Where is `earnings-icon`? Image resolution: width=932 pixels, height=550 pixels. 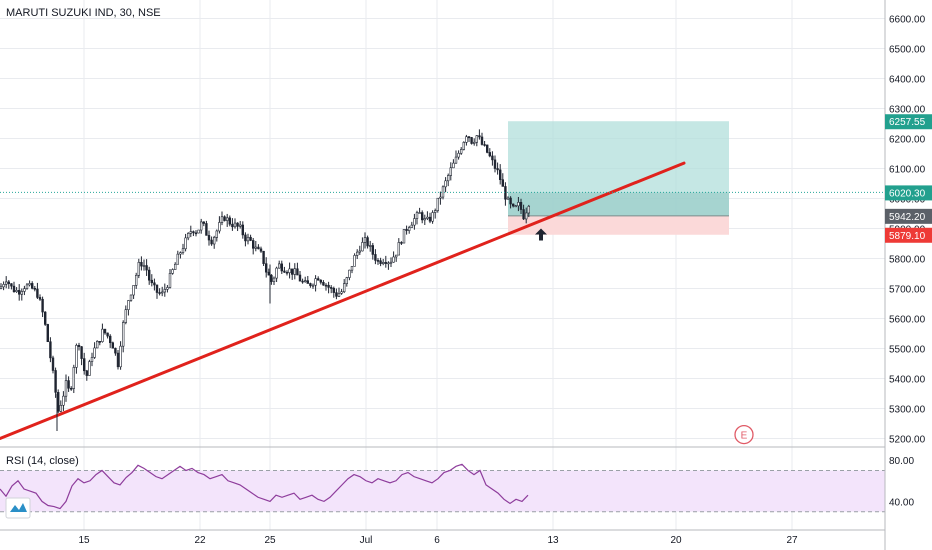 earnings-icon is located at coordinates (744, 434).